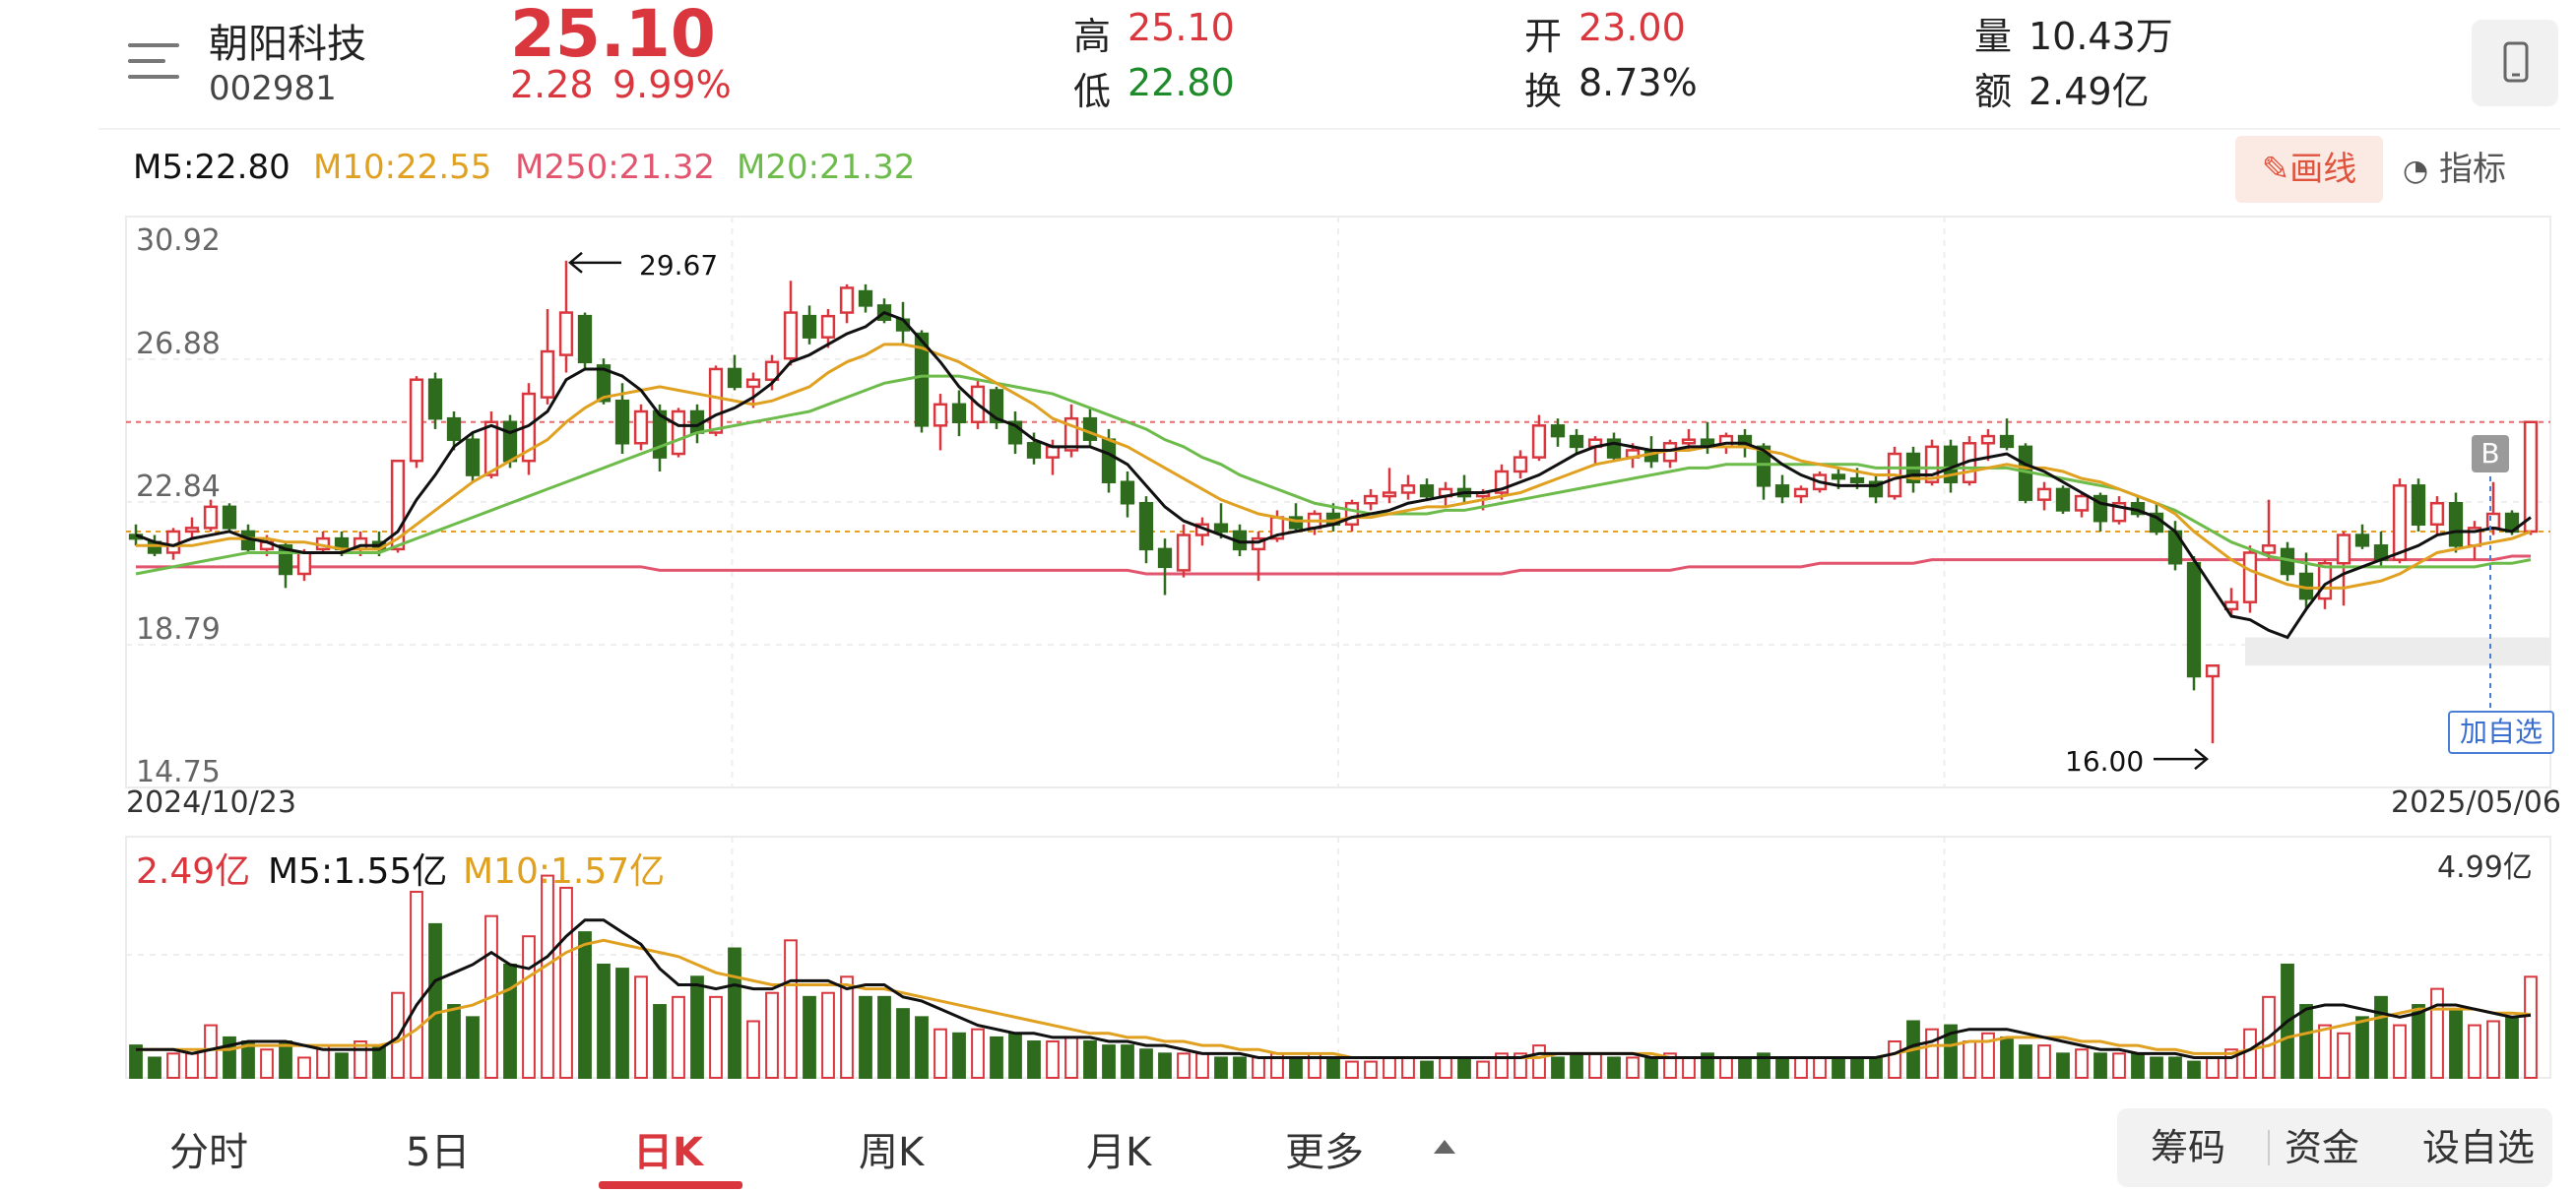 The width and height of the screenshot is (2576, 1193). I want to click on menu-icon, so click(156, 63).